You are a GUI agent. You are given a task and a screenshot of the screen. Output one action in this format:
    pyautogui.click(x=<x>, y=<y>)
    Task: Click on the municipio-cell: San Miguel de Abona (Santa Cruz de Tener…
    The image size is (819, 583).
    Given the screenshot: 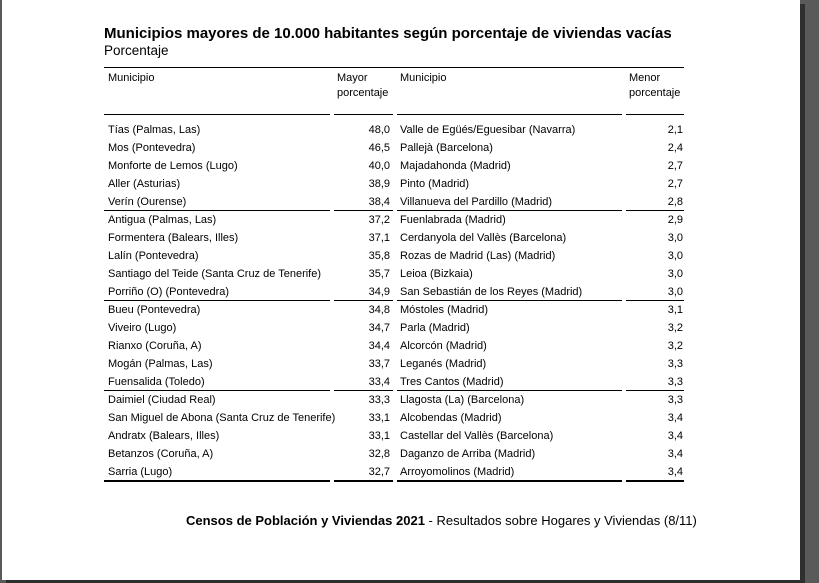 What is the action you would take?
    pyautogui.click(x=222, y=418)
    